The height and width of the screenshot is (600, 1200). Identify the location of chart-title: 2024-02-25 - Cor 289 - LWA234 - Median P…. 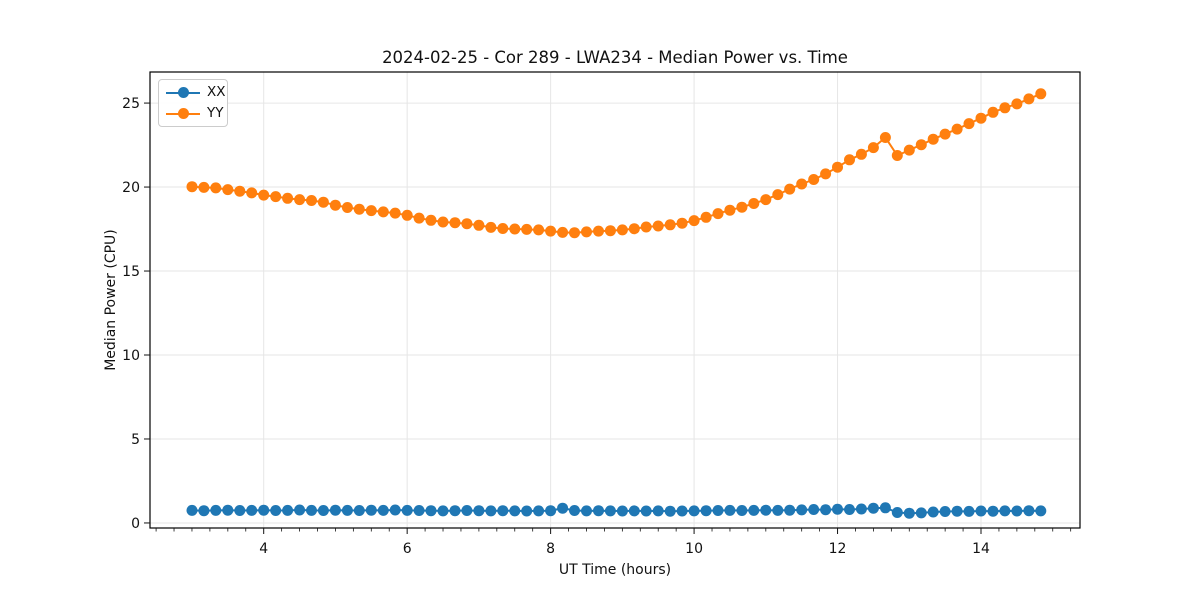
(615, 57).